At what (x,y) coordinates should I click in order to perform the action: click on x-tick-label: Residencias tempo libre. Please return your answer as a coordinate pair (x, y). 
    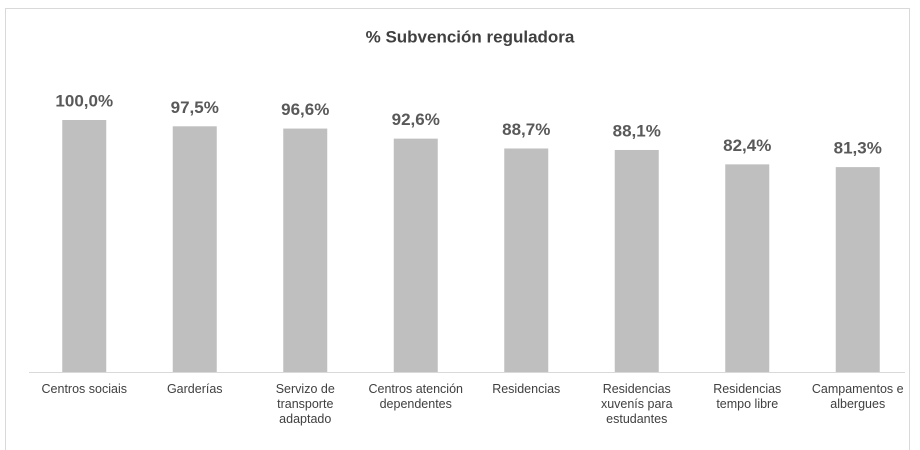
    Looking at the image, I should click on (747, 396).